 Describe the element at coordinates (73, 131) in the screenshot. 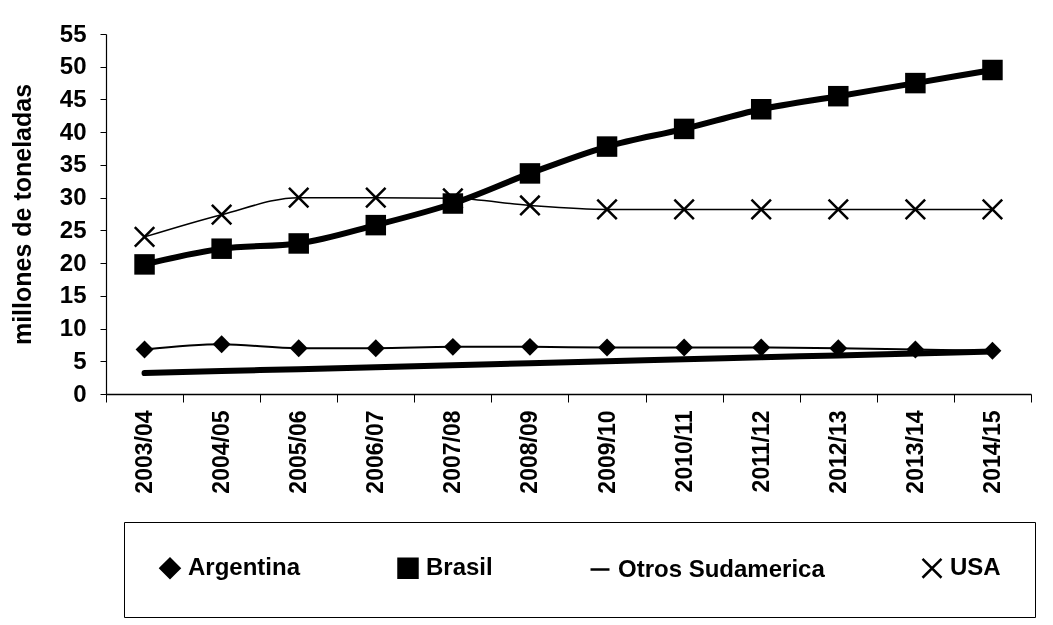

I see `y-tick-label: 40` at that location.